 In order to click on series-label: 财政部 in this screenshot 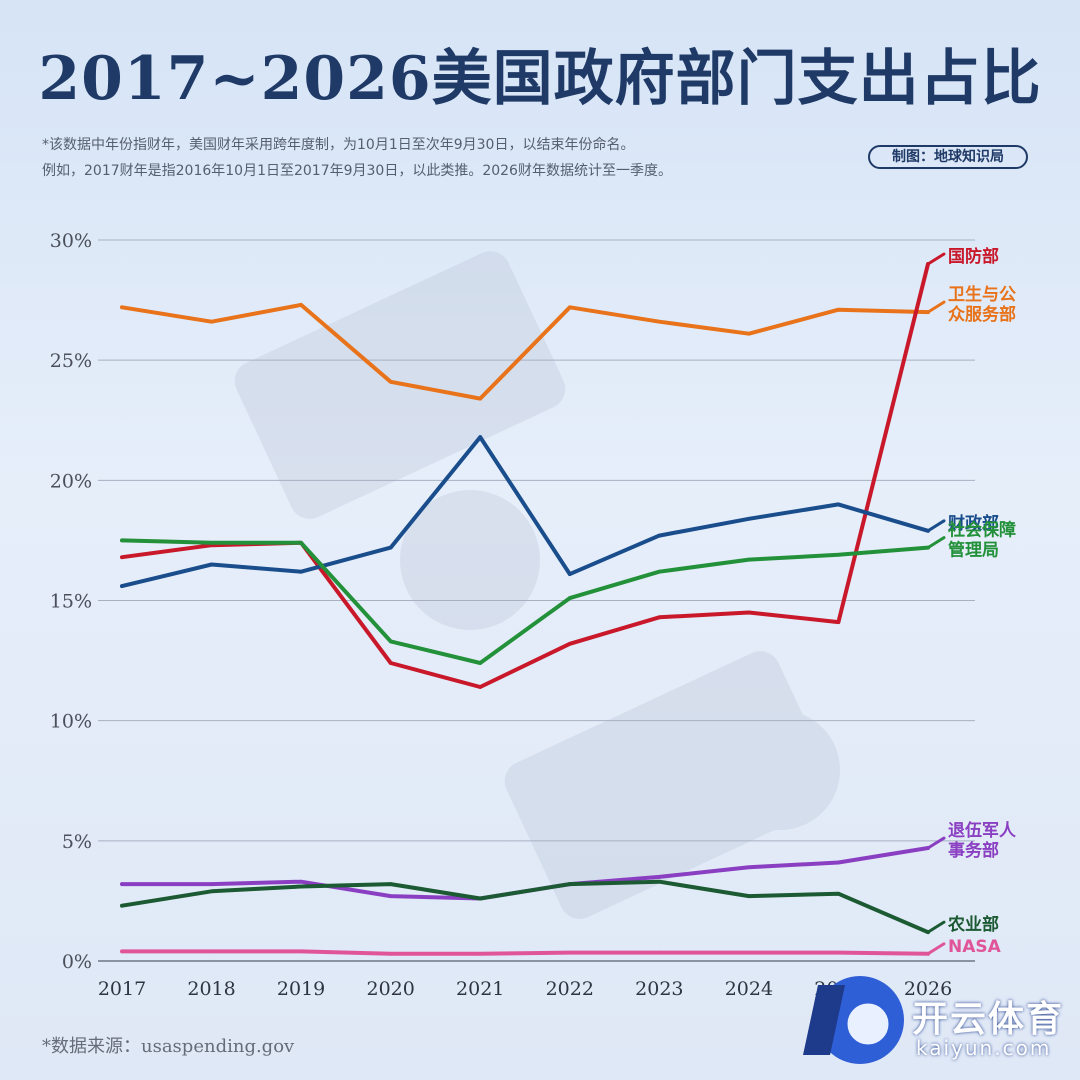, I will do `click(973, 523)`.